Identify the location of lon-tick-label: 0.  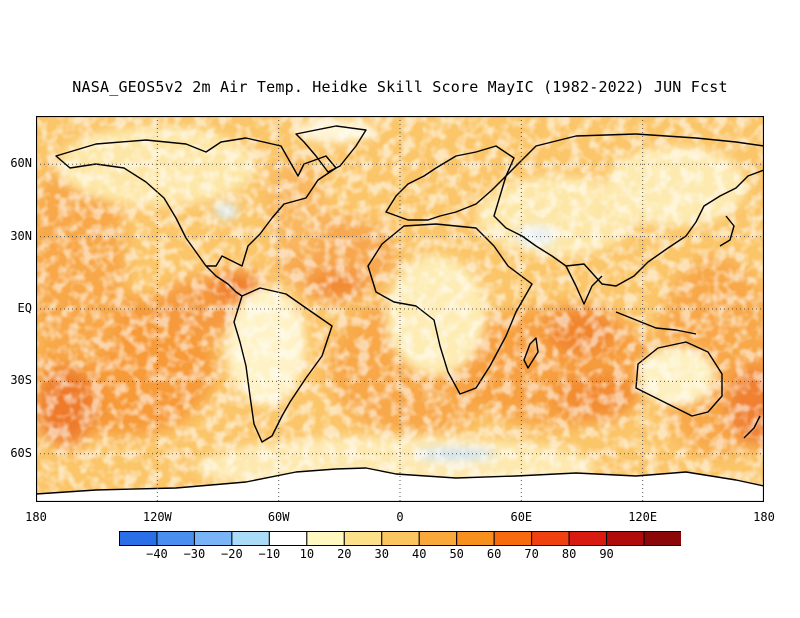
(400, 517).